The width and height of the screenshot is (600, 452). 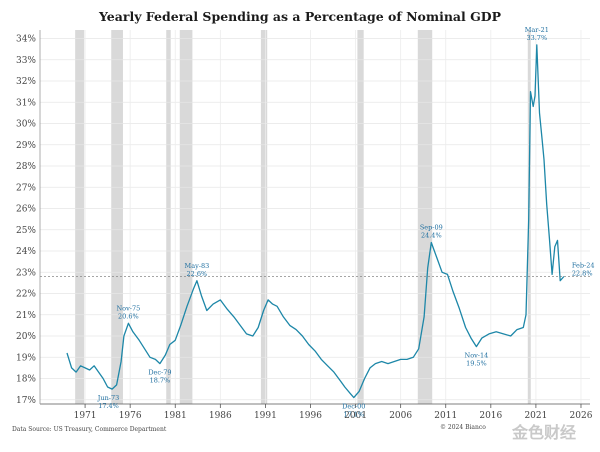 What do you see at coordinates (197, 266) in the screenshot?
I see `annotation-may-83-date: May-83` at bounding box center [197, 266].